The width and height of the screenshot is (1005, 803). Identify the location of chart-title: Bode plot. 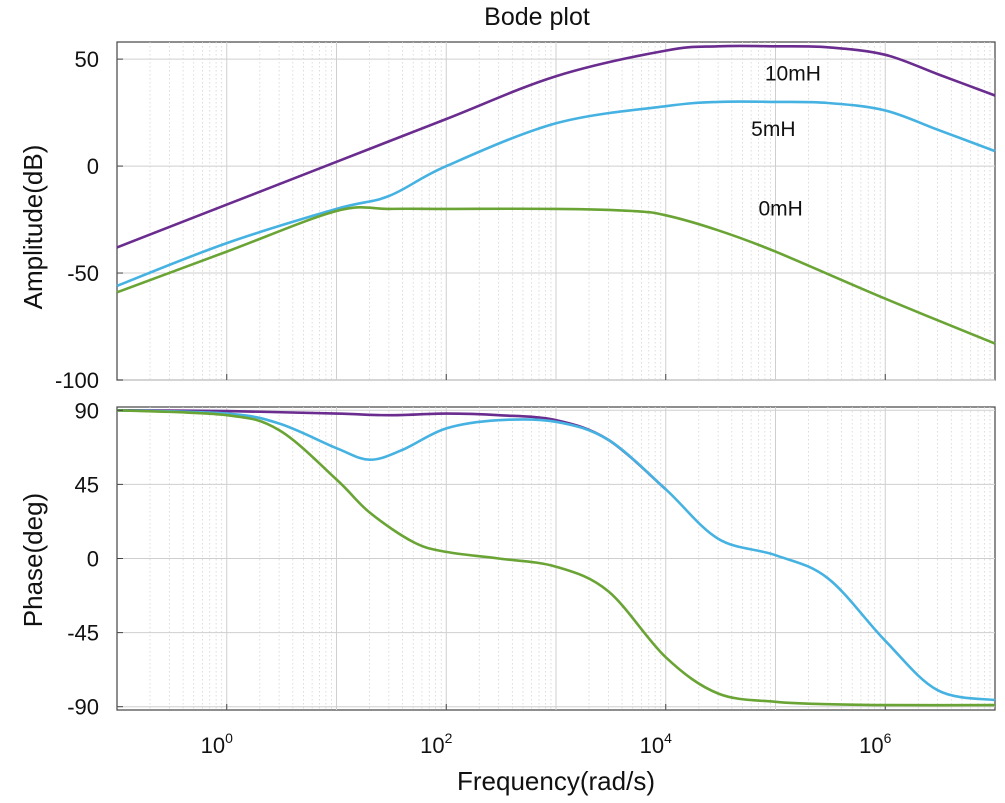
(537, 17).